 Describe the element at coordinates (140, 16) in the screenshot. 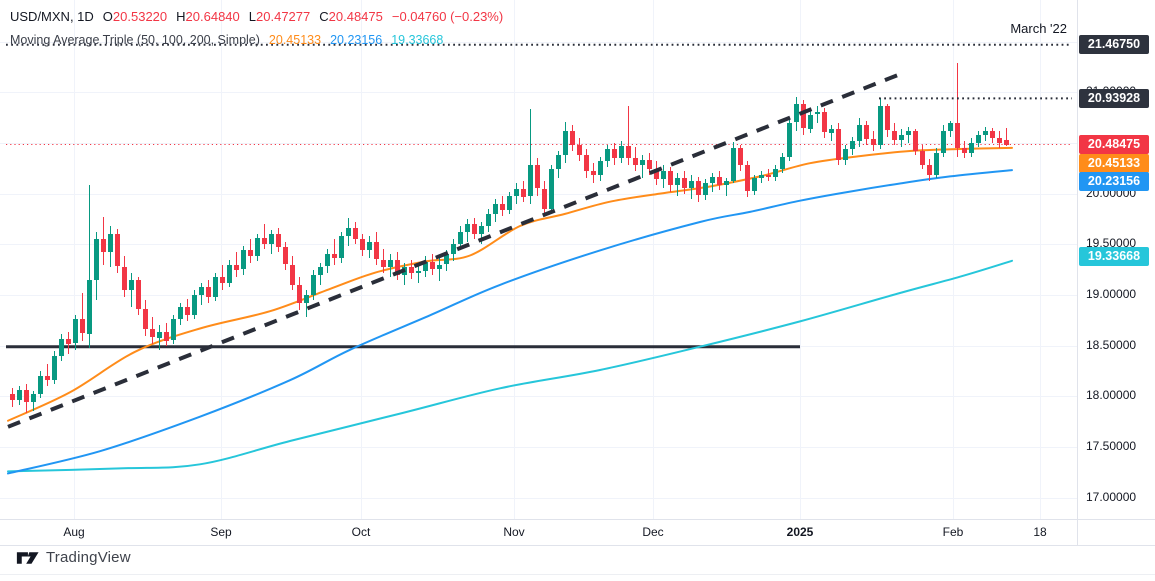

I see `open-value: 20.53220` at that location.